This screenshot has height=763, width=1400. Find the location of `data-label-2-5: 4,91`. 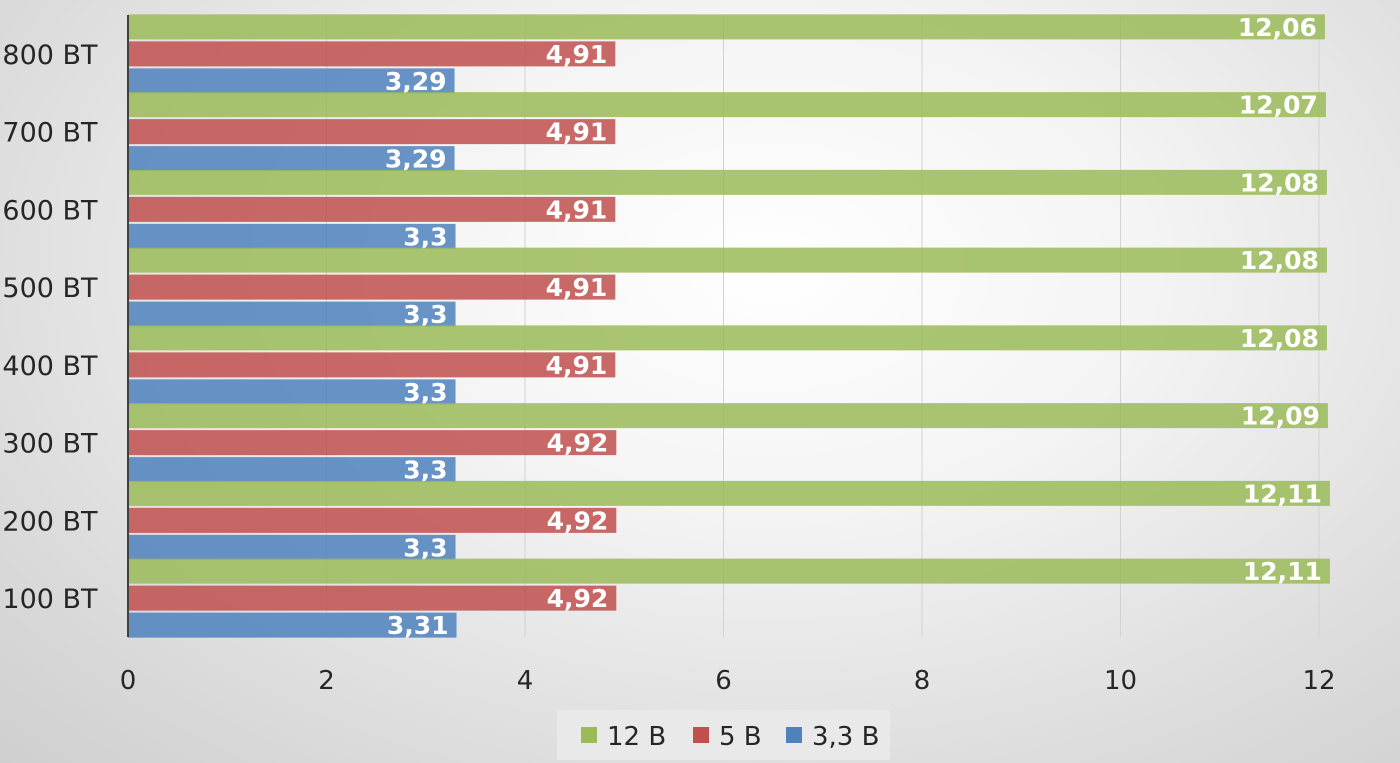

data-label-2-5: 4,91 is located at coordinates (577, 365).